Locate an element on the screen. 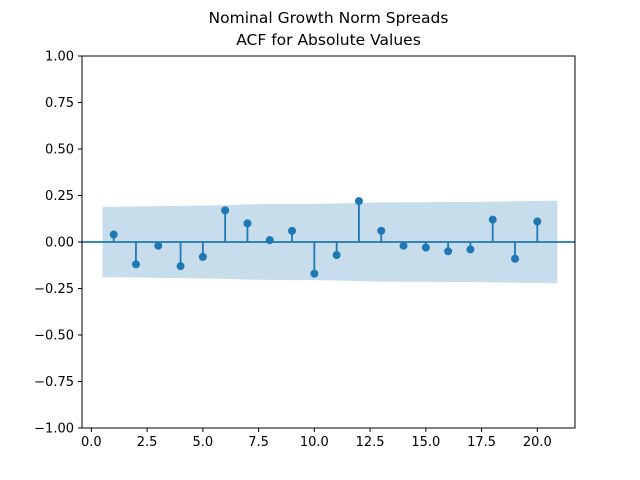  y-tick-label: 0.50 is located at coordinates (59, 150).